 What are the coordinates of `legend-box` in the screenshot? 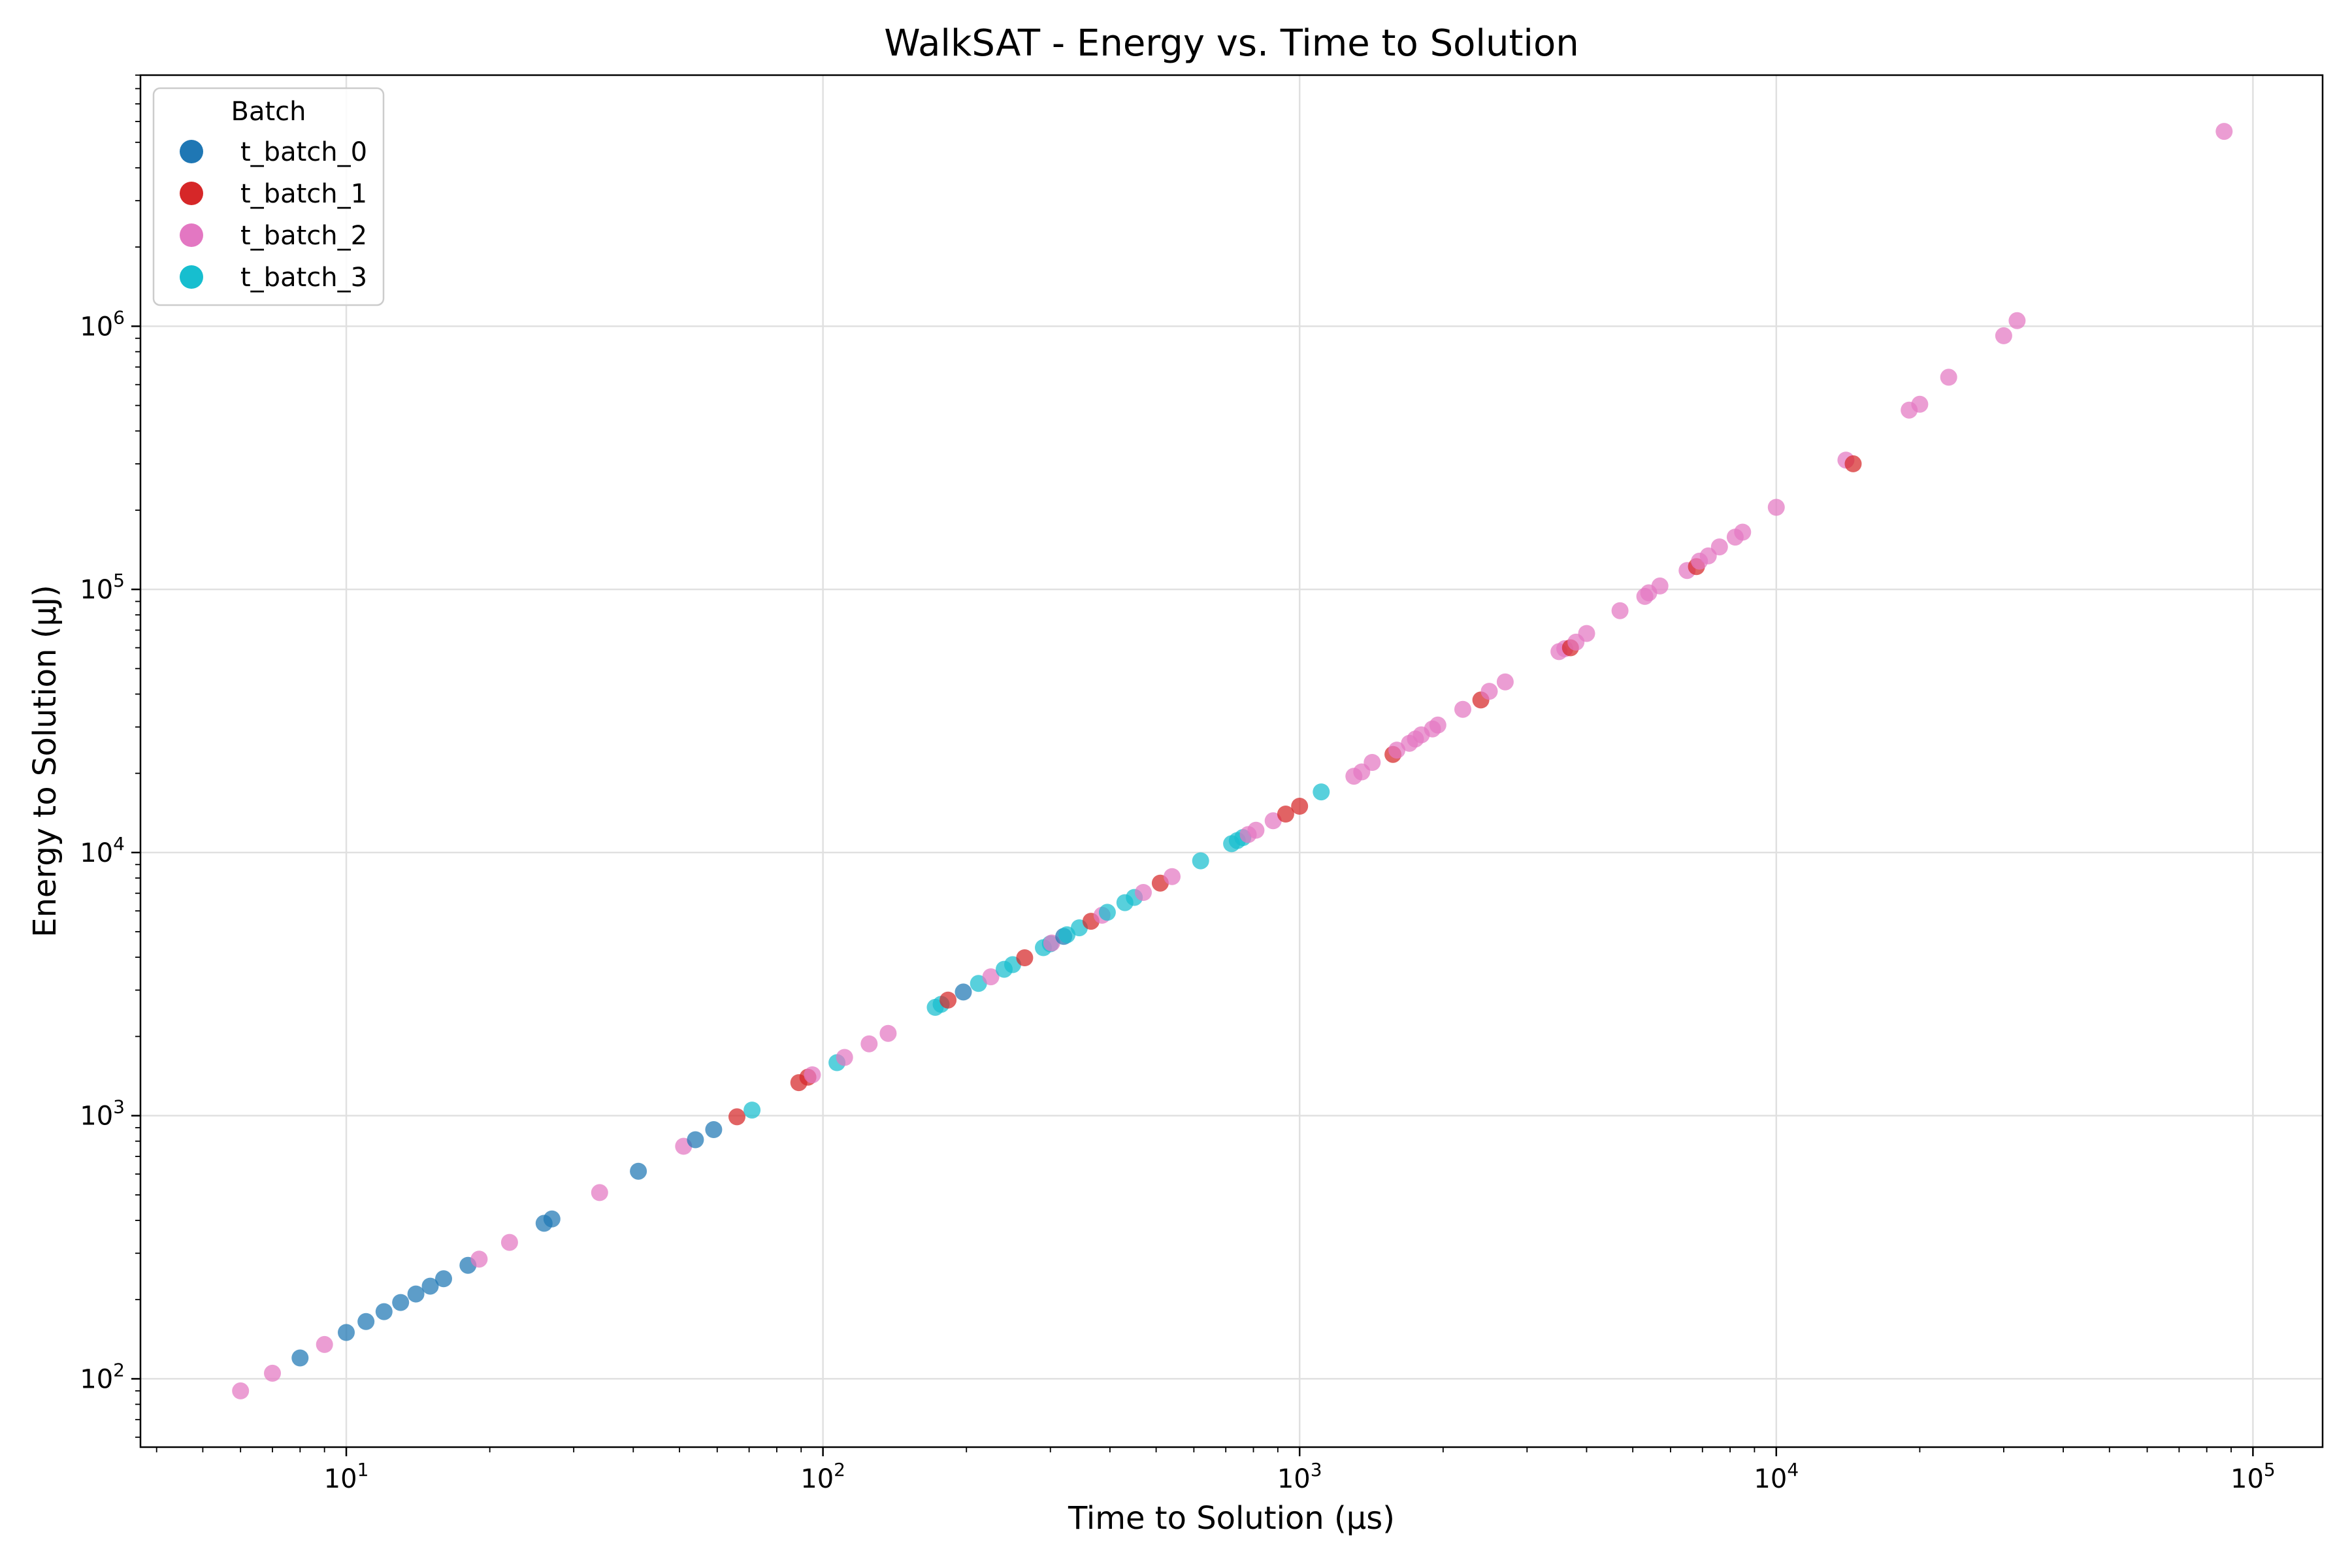 It's located at (268, 196).